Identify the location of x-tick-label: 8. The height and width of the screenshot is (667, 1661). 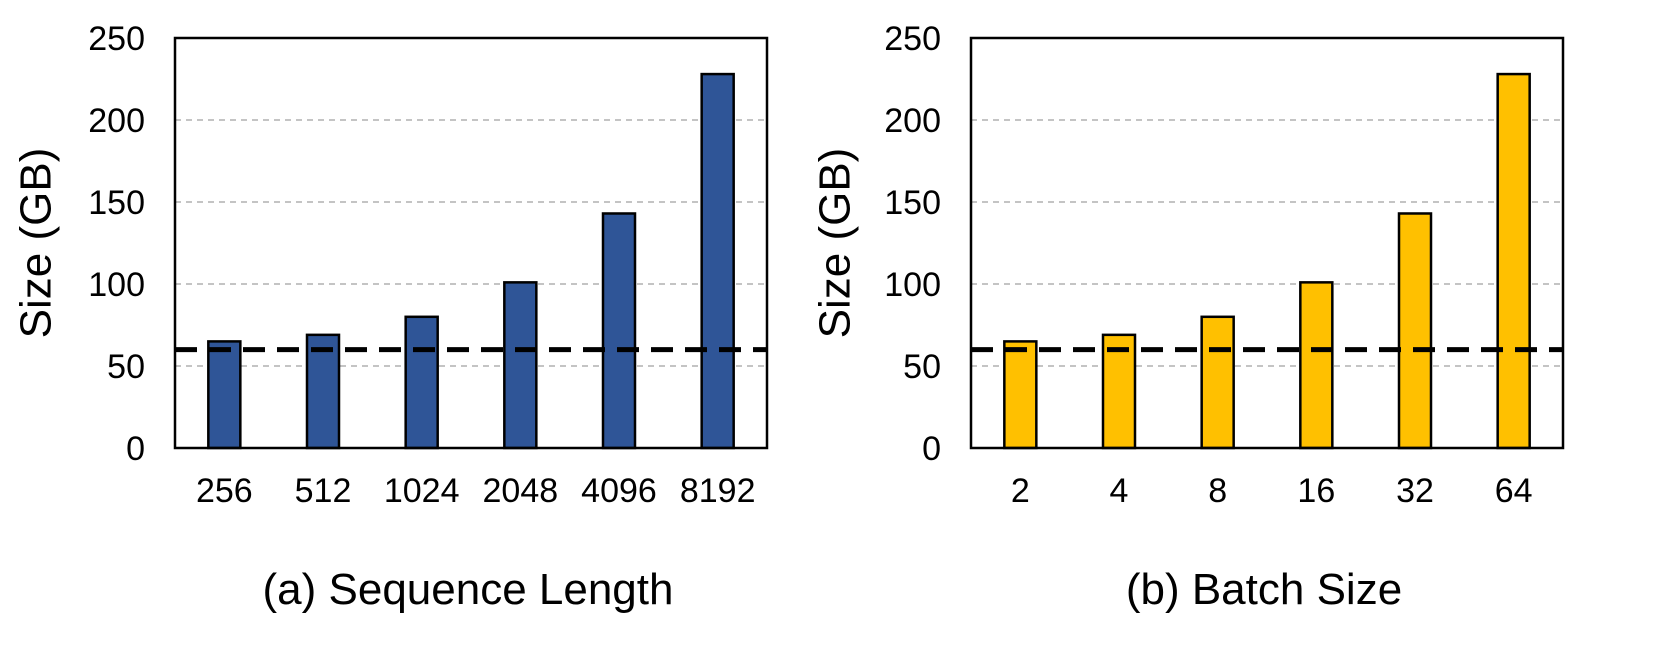
(1217, 491).